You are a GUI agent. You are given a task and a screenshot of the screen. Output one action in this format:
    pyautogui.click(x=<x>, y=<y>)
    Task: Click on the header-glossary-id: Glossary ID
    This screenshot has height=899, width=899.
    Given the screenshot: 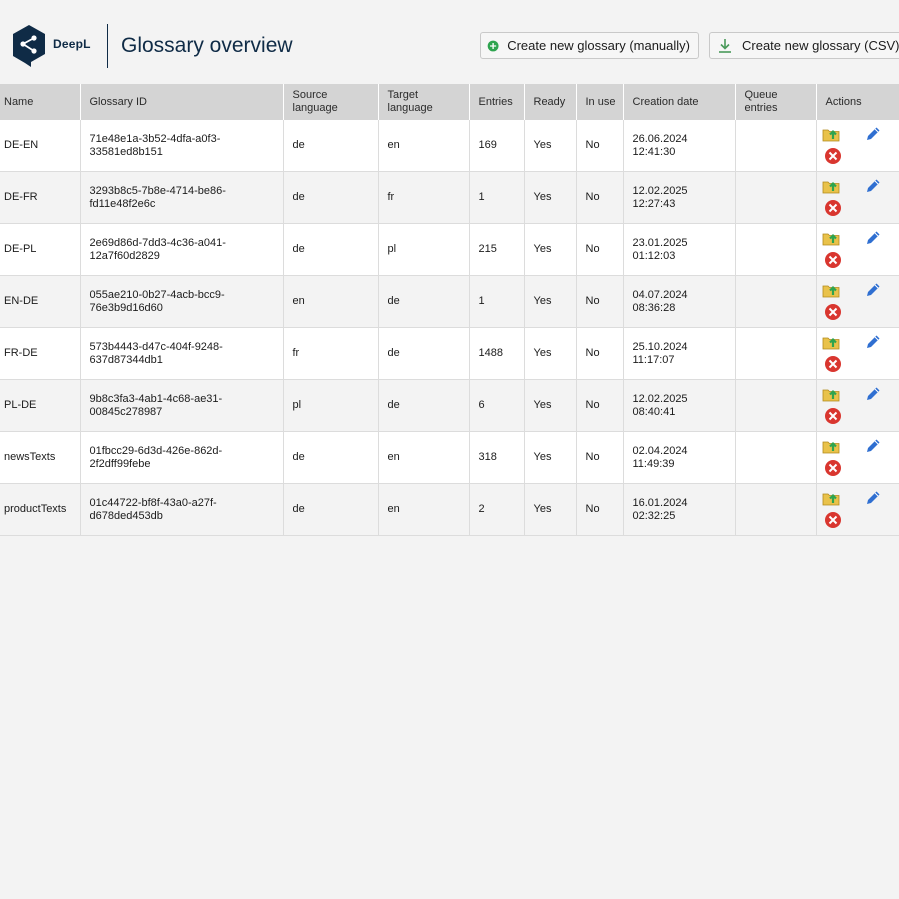 What is the action you would take?
    pyautogui.click(x=181, y=102)
    